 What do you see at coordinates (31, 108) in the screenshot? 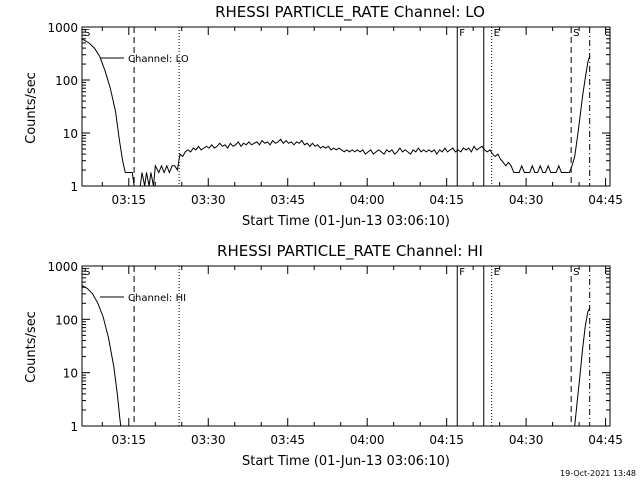
I see `lo-y-axis-label: Counts/sec` at bounding box center [31, 108].